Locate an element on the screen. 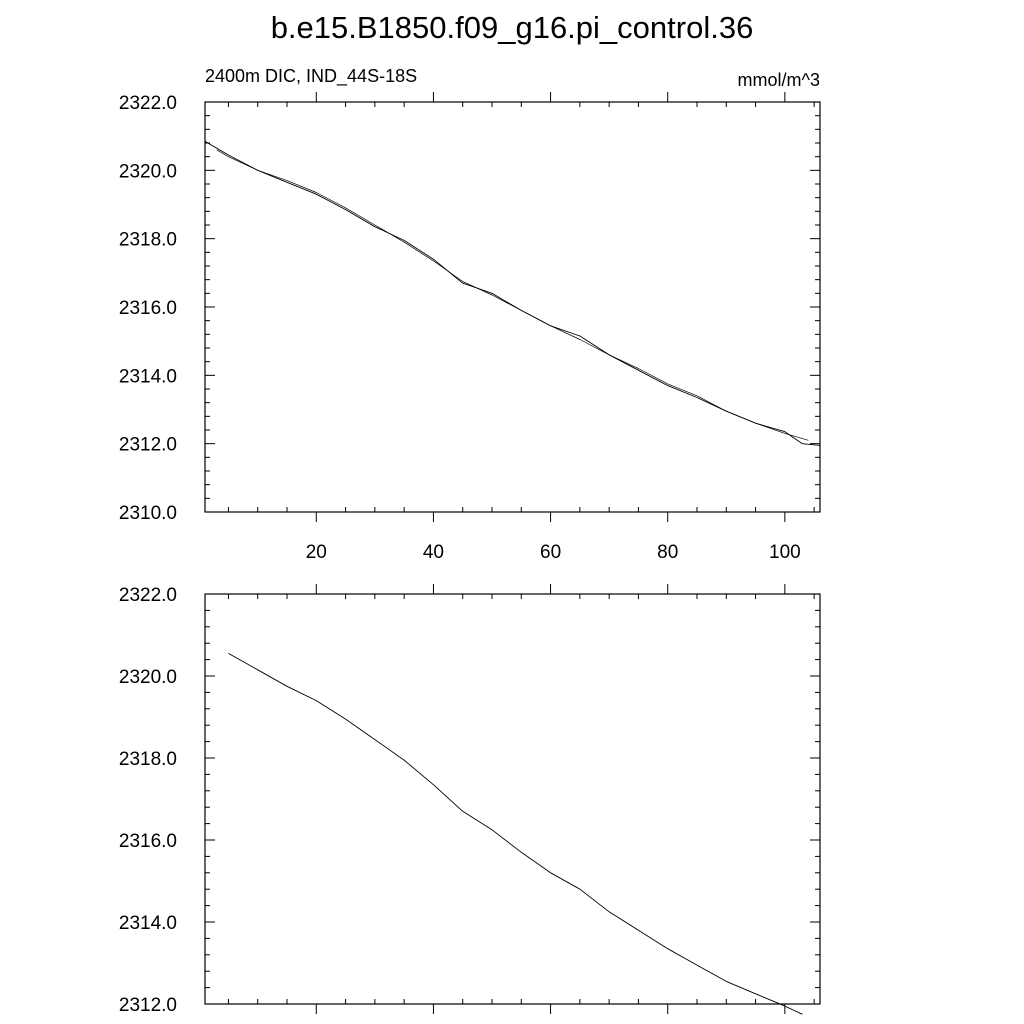  x-tick-label: 80 is located at coordinates (667, 552).